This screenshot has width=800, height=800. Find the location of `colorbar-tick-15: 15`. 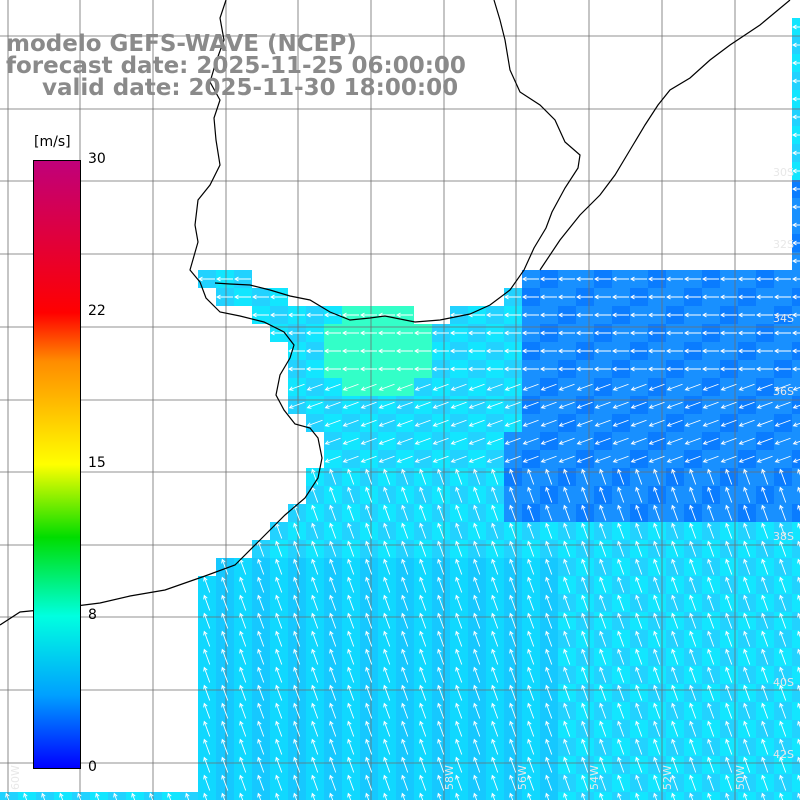

colorbar-tick-15: 15 is located at coordinates (97, 463).